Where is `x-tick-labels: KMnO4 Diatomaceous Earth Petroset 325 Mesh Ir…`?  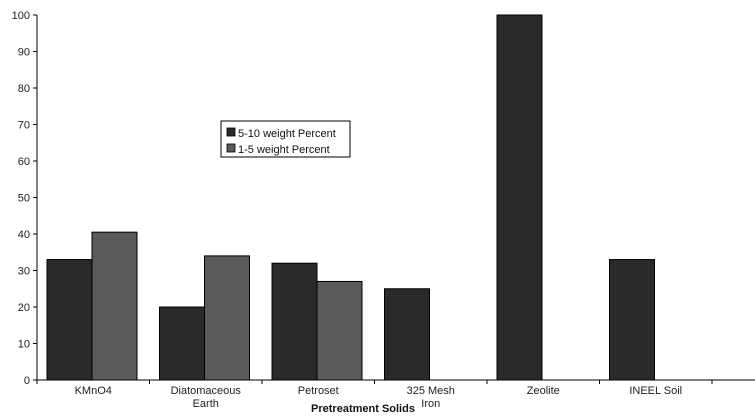
x-tick-labels: KMnO4 Diatomaceous Earth Petroset 325 Mesh Ir… is located at coordinates (379, 397).